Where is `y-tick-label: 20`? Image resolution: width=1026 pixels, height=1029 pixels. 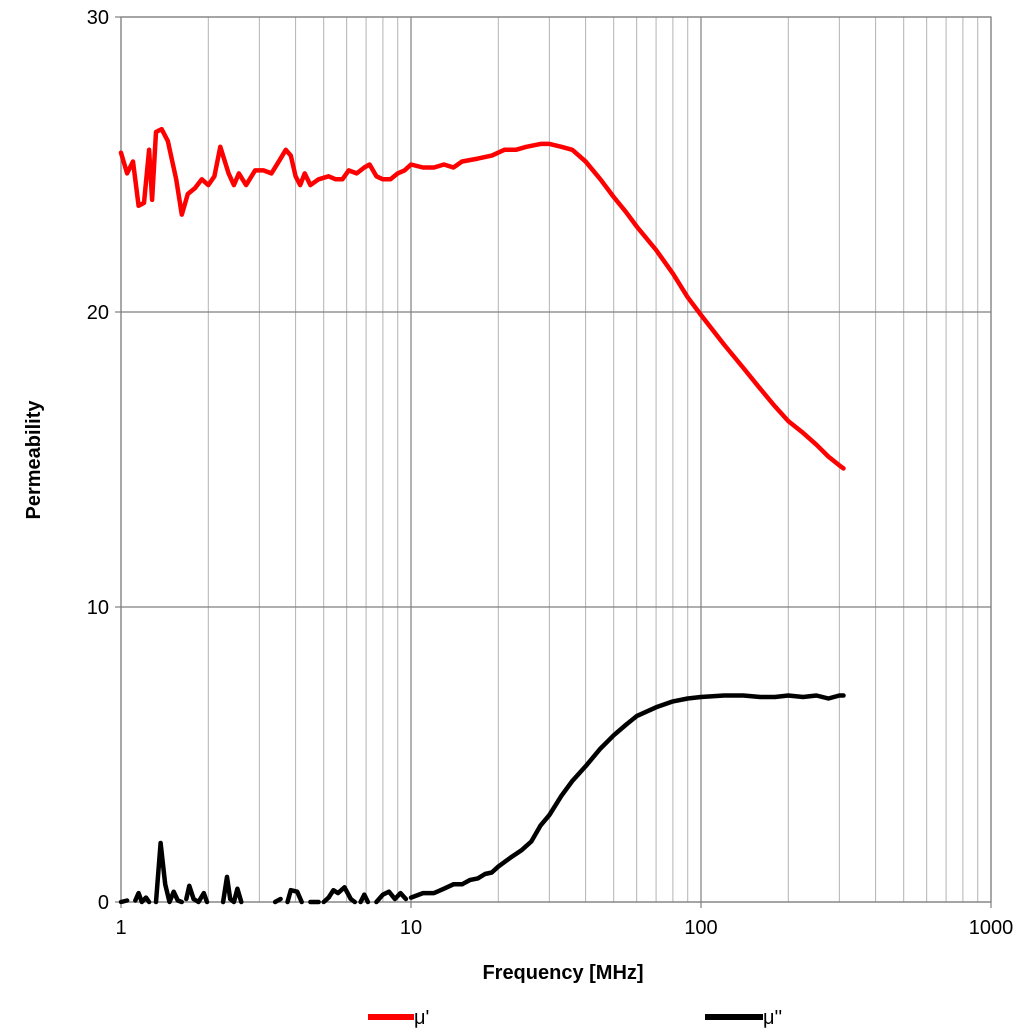 y-tick-label: 20 is located at coordinates (98, 313).